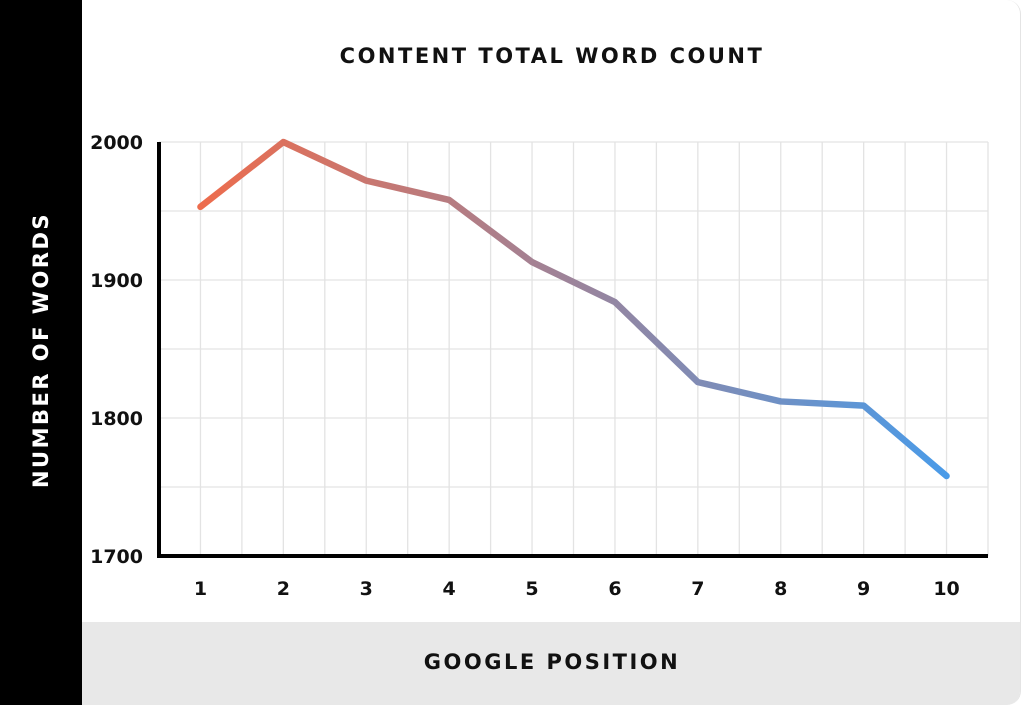 Image resolution: width=1024 pixels, height=705 pixels. What do you see at coordinates (780, 589) in the screenshot?
I see `x-tick-label: 8` at bounding box center [780, 589].